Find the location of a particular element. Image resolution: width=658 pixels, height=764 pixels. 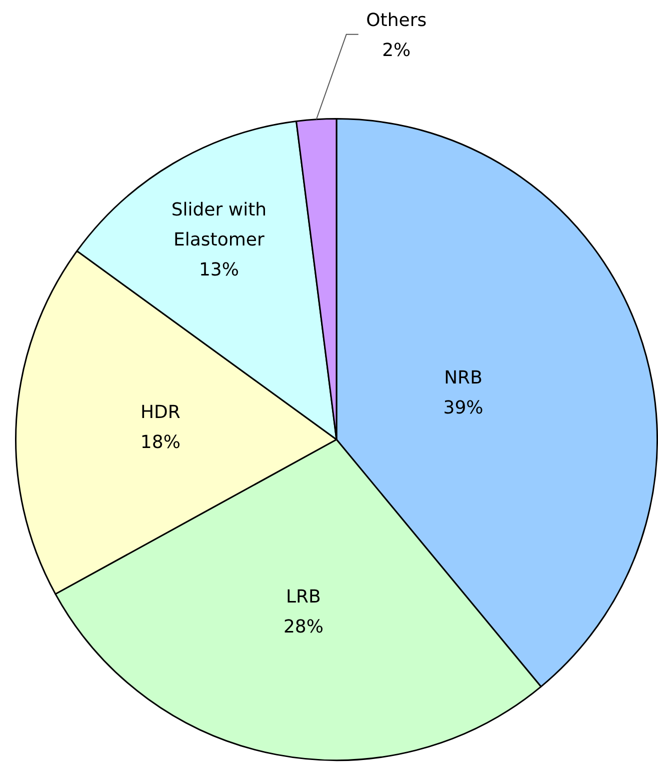

data-label: 28% is located at coordinates (303, 627).